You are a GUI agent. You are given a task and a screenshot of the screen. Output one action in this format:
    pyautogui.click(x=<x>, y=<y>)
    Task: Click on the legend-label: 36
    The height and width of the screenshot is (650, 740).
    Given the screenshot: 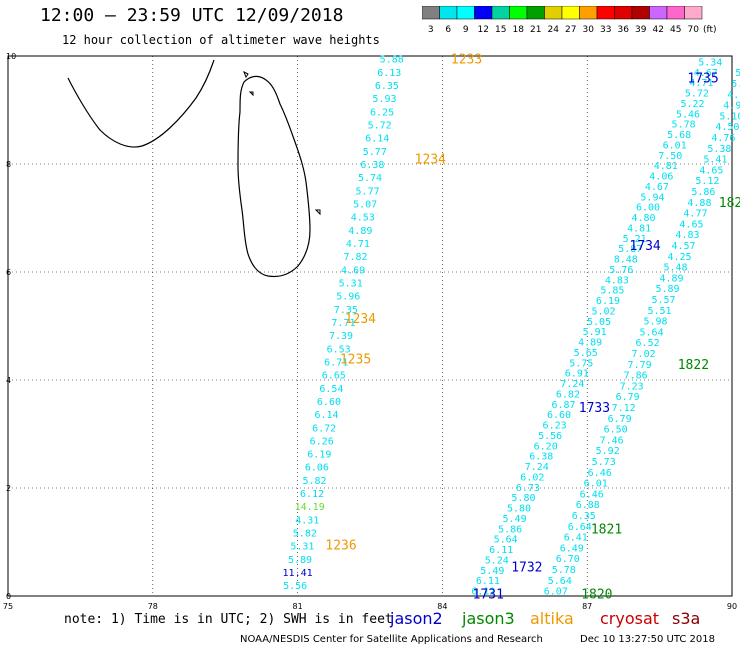 What is the action you would take?
    pyautogui.click(x=624, y=30)
    